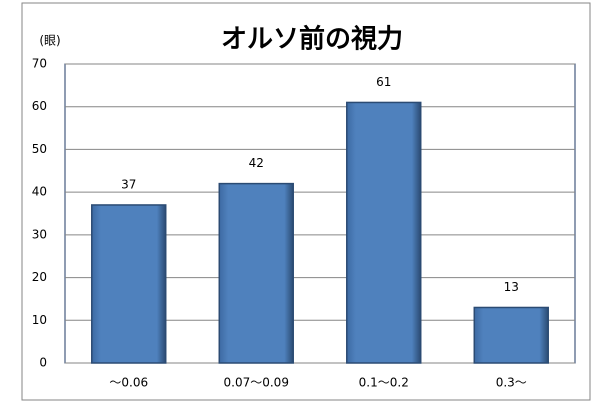  I want to click on y-tick-label: 10, so click(39, 320).